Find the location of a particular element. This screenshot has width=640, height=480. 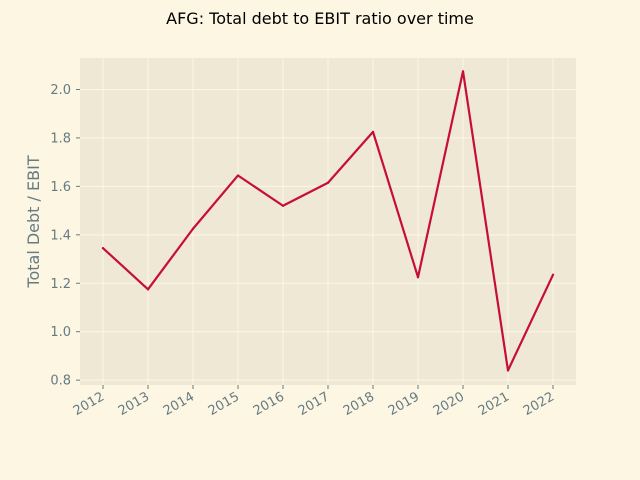

y-tick-label: 0.8 is located at coordinates (60, 381).